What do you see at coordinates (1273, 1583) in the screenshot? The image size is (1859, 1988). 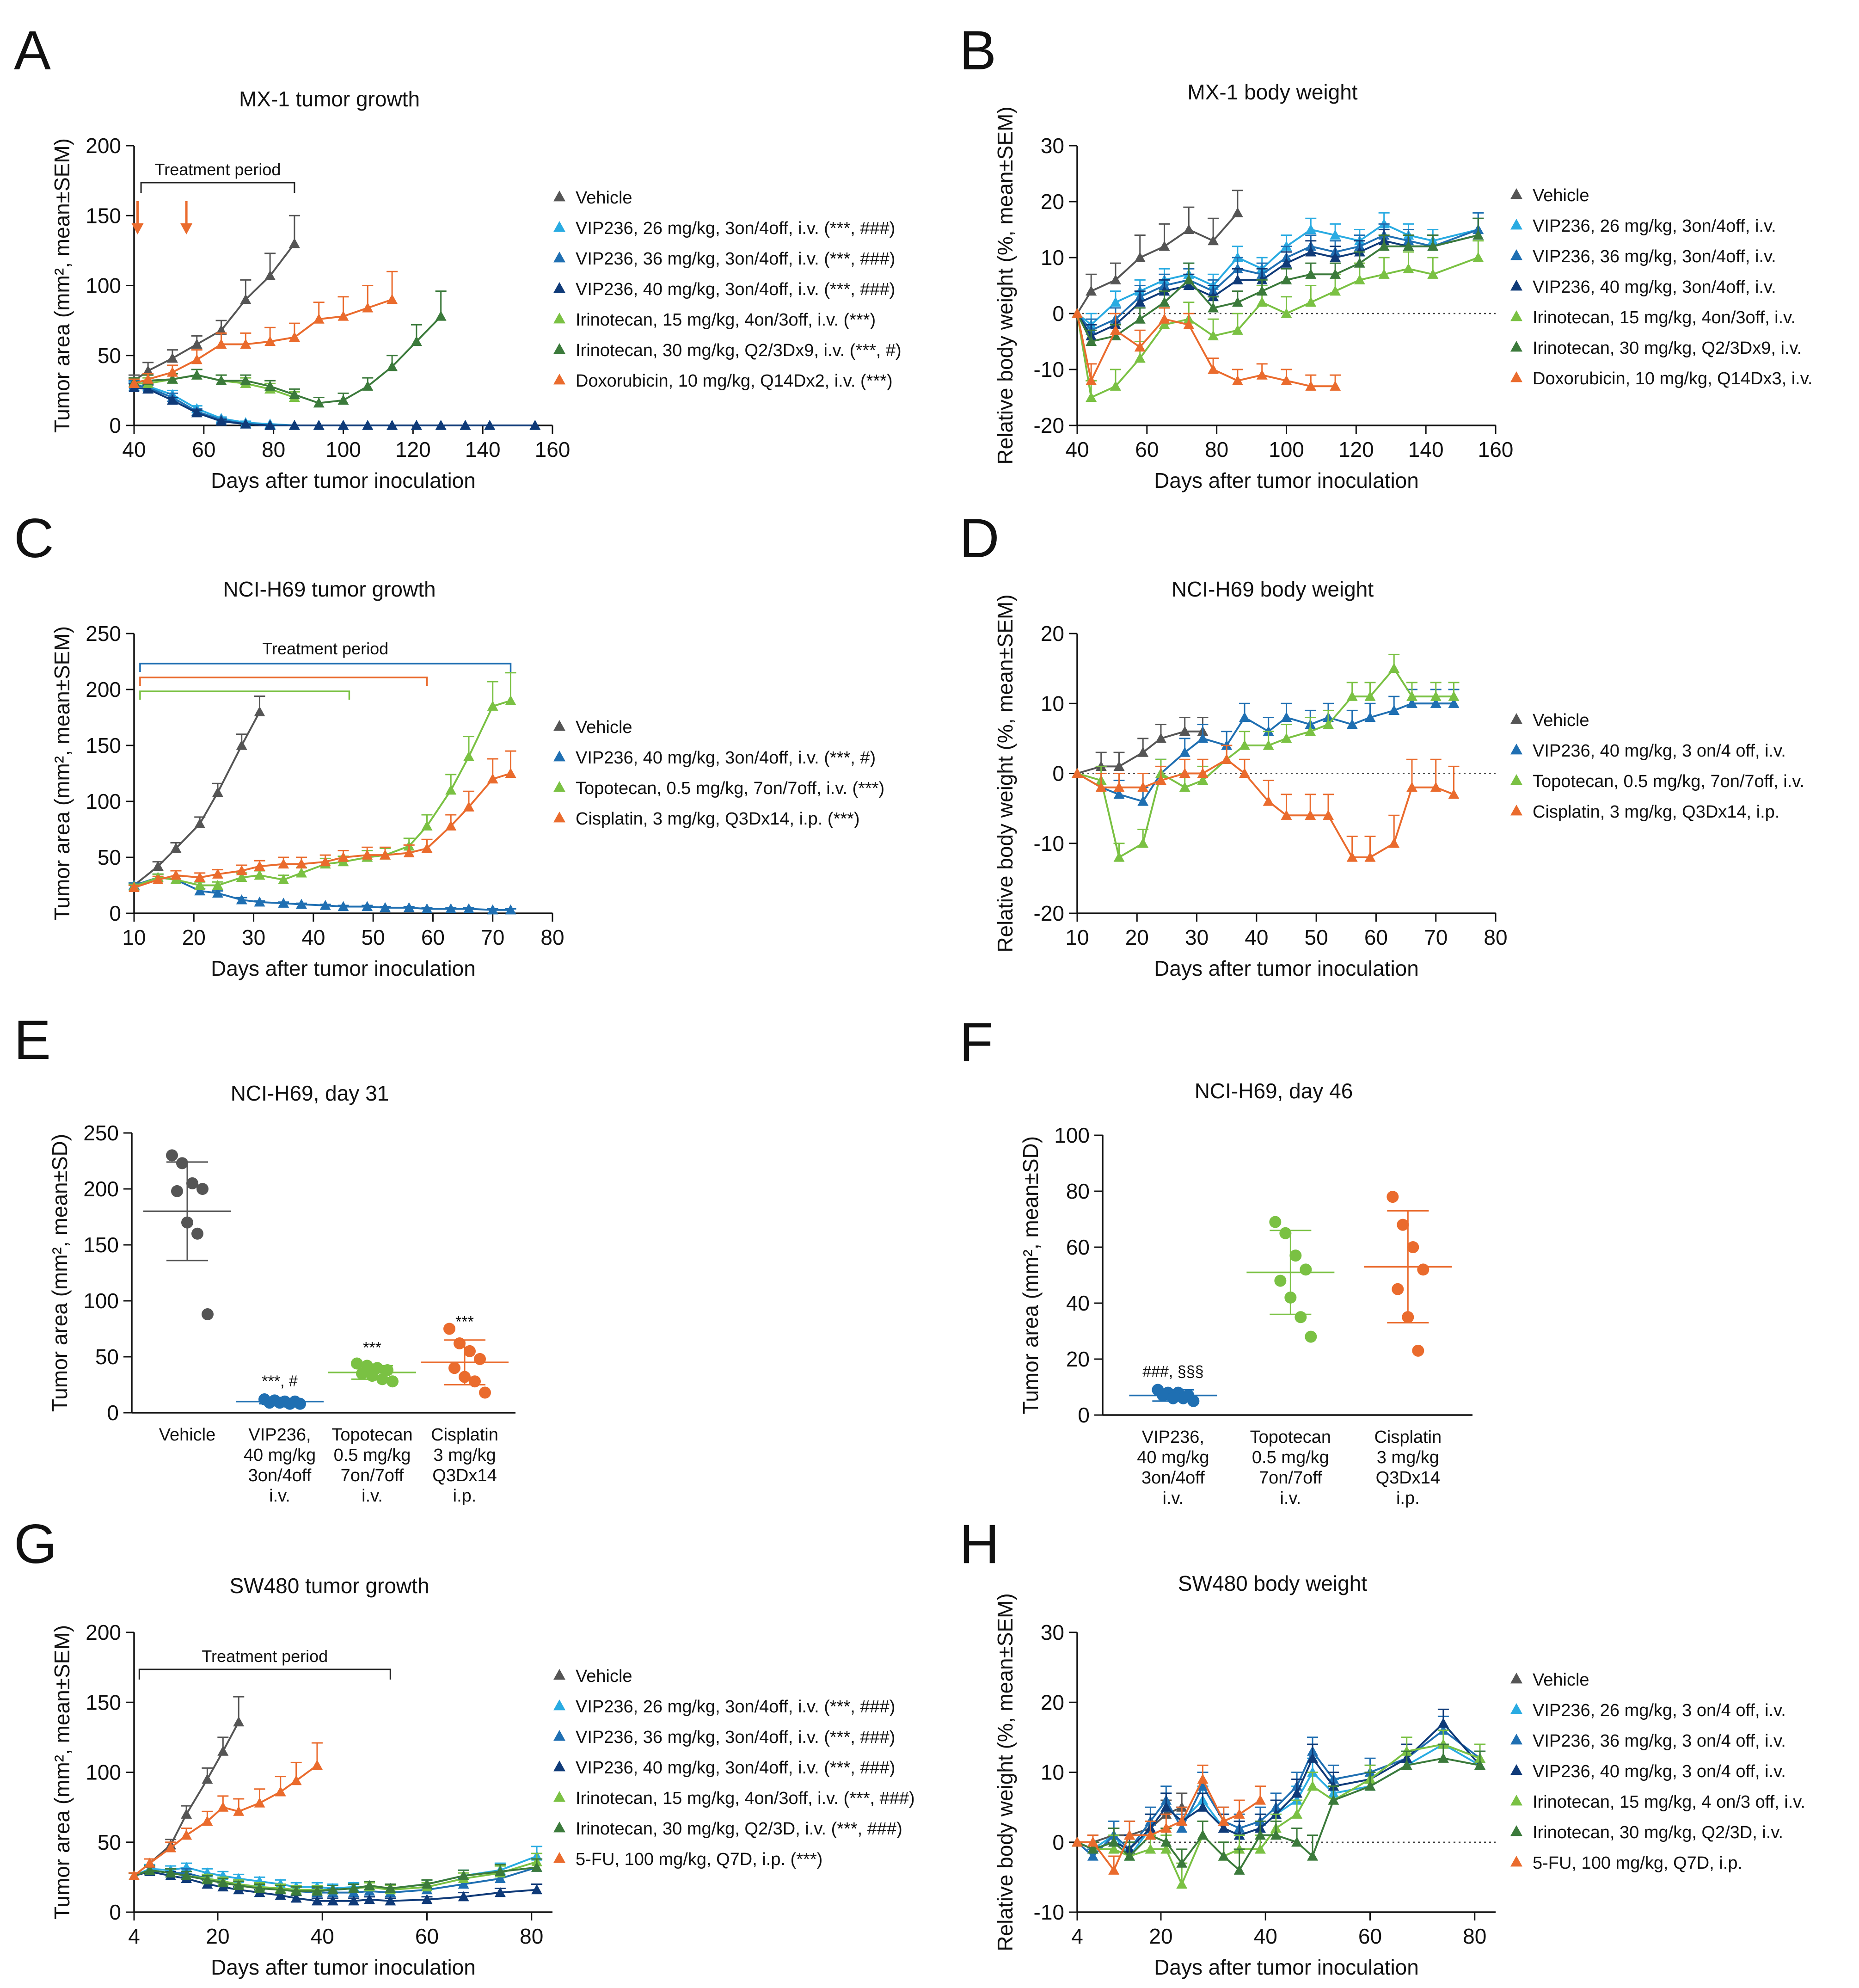 I see `chart-title: SW480 body weight` at bounding box center [1273, 1583].